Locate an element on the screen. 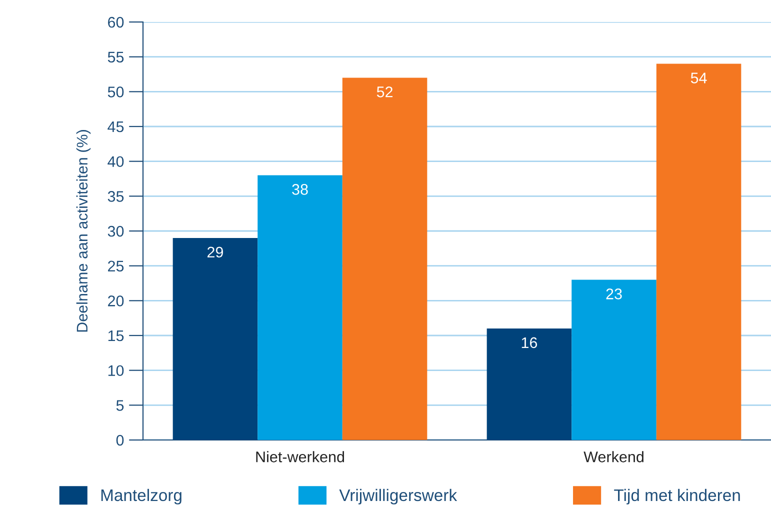  y-tick-label: 15 is located at coordinates (116, 336).